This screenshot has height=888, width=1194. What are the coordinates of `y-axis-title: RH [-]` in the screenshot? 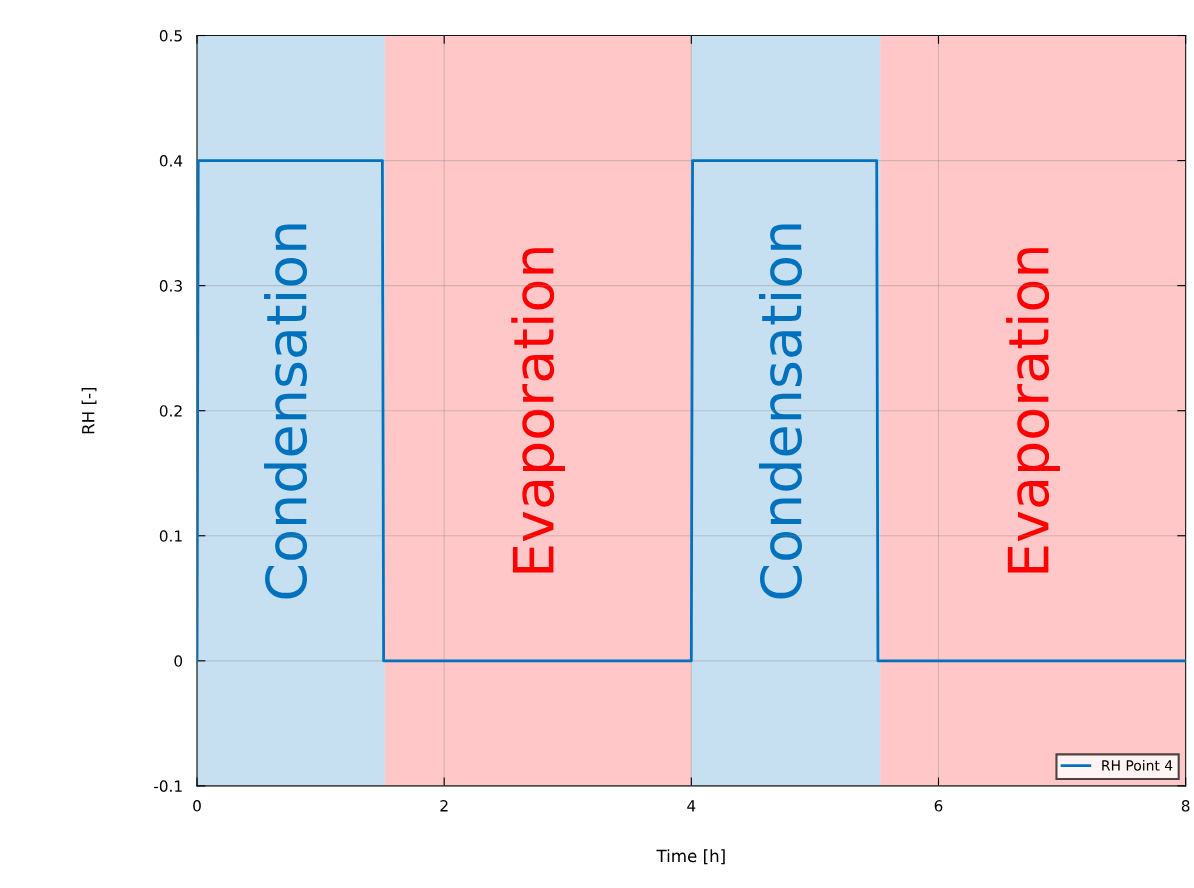 It's located at (89, 410).